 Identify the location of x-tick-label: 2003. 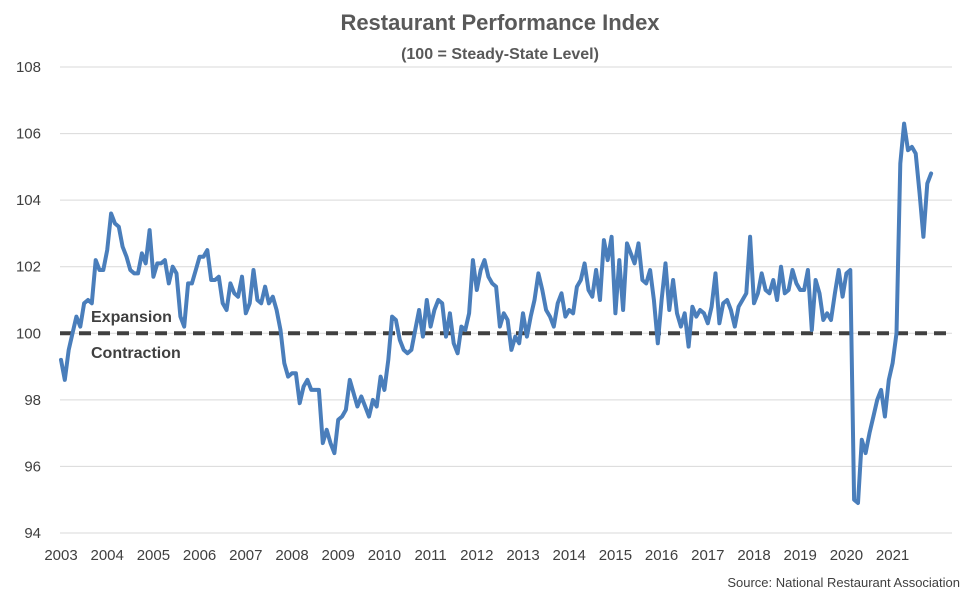
(60, 555).